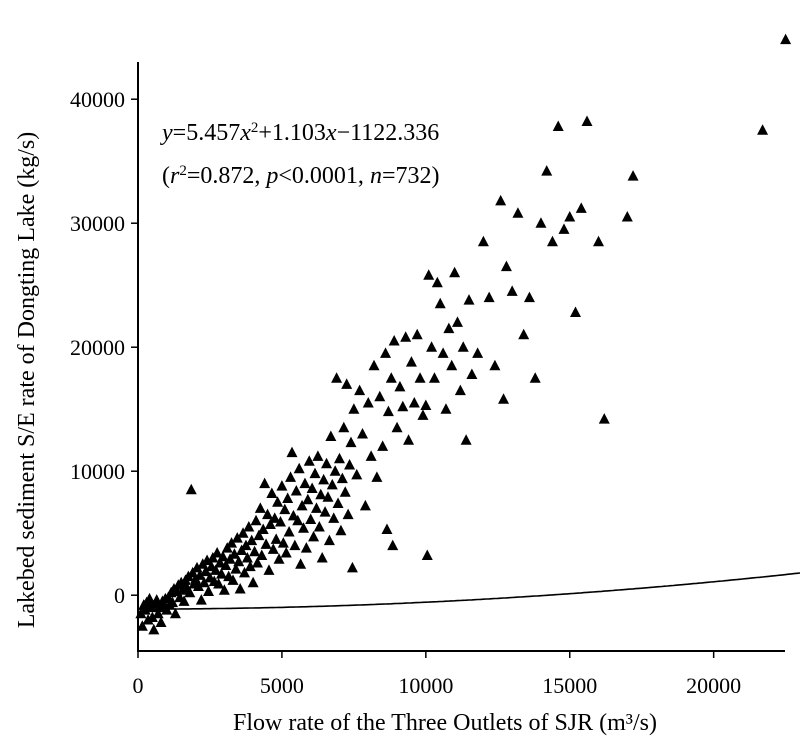 This screenshot has width=800, height=743. What do you see at coordinates (97, 471) in the screenshot?
I see `y-tick-label: 10000` at bounding box center [97, 471].